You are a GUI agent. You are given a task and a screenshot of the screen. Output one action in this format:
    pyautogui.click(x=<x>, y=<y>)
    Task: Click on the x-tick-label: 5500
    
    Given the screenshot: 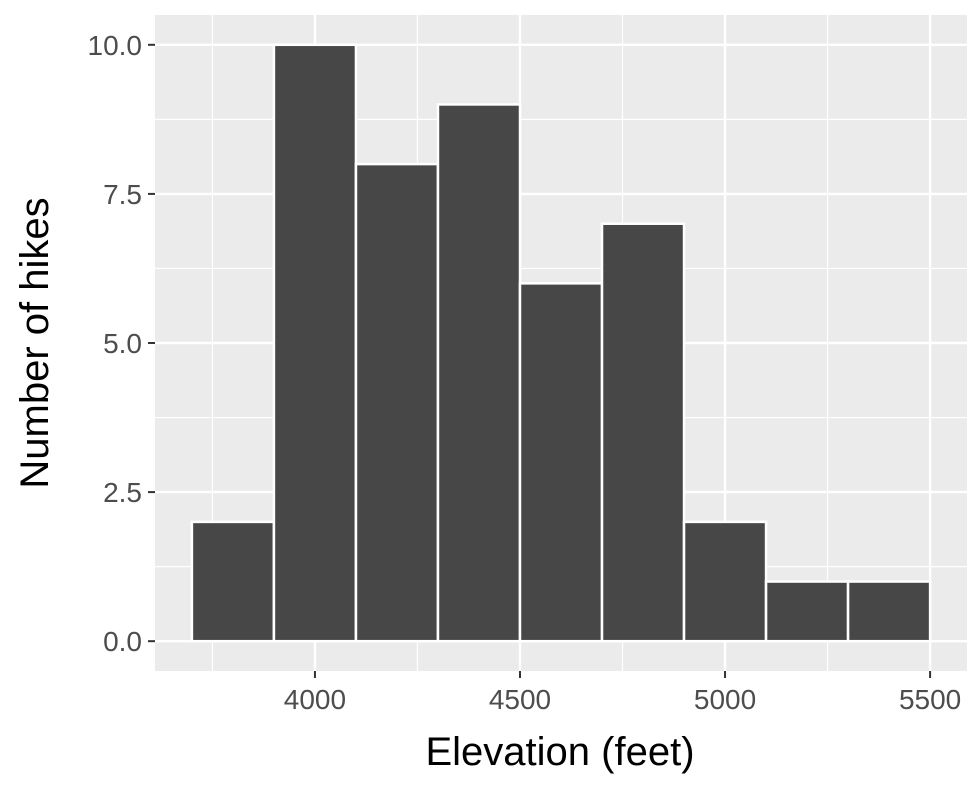 What is the action you would take?
    pyautogui.click(x=930, y=699)
    